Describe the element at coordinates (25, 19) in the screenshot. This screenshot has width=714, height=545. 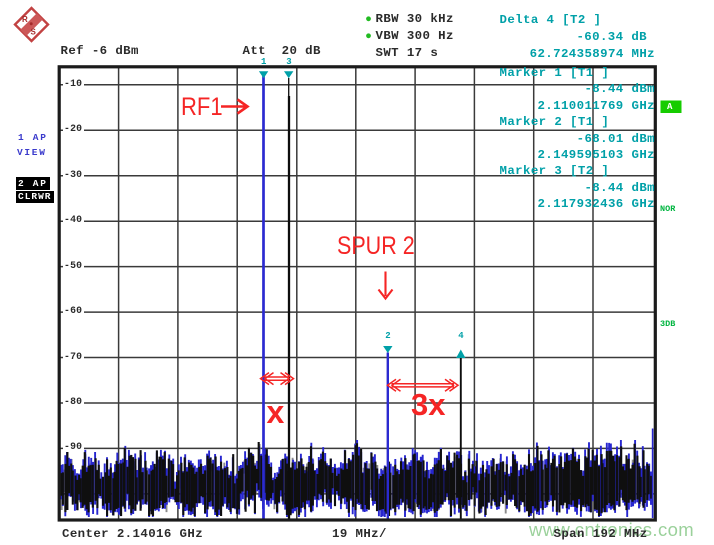
I see `svg-text: R` at that location.